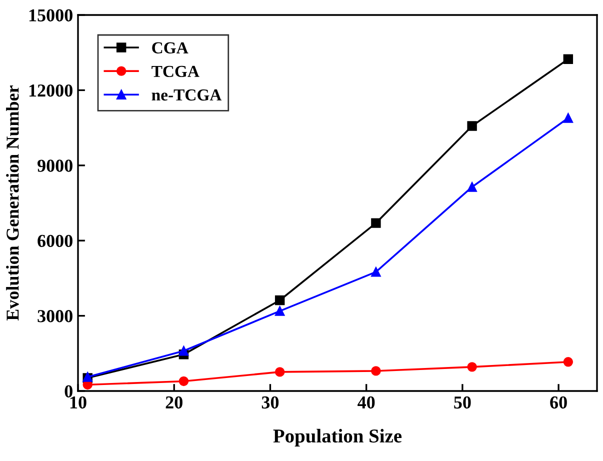 This screenshot has width=603, height=461. Describe the element at coordinates (337, 437) in the screenshot. I see `x-axis-title: Population Size` at that location.